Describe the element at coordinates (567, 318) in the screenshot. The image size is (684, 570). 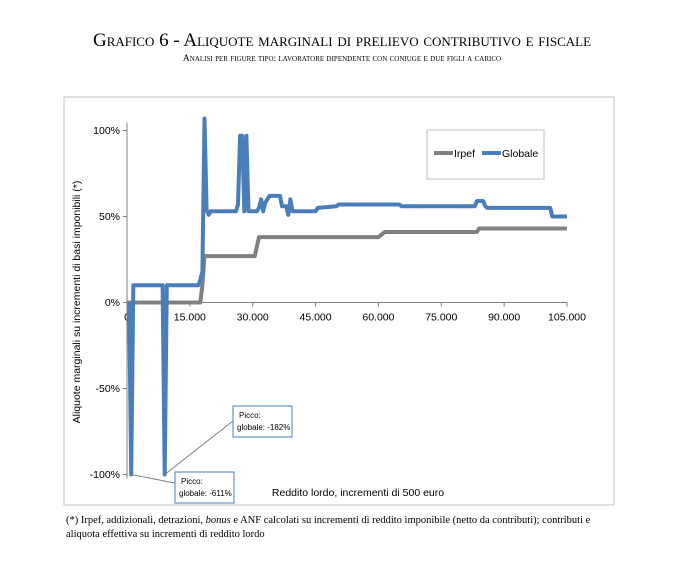
I see `x-tick-label: 105.000` at that location.